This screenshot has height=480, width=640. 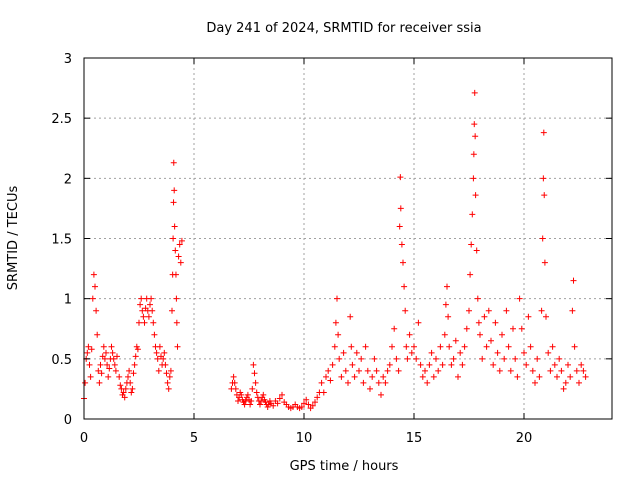 What do you see at coordinates (68, 59) in the screenshot?
I see `y-tick-label: 3` at bounding box center [68, 59].